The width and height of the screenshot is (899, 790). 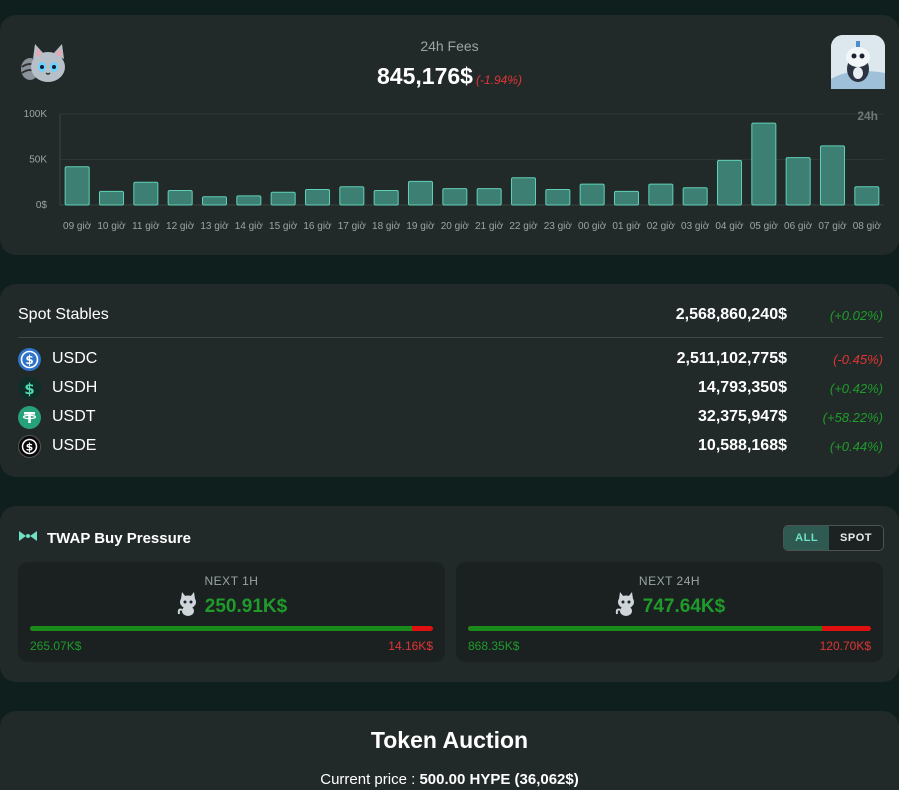 I want to click on twap-sell-amount: 120.70K$, so click(x=845, y=646).